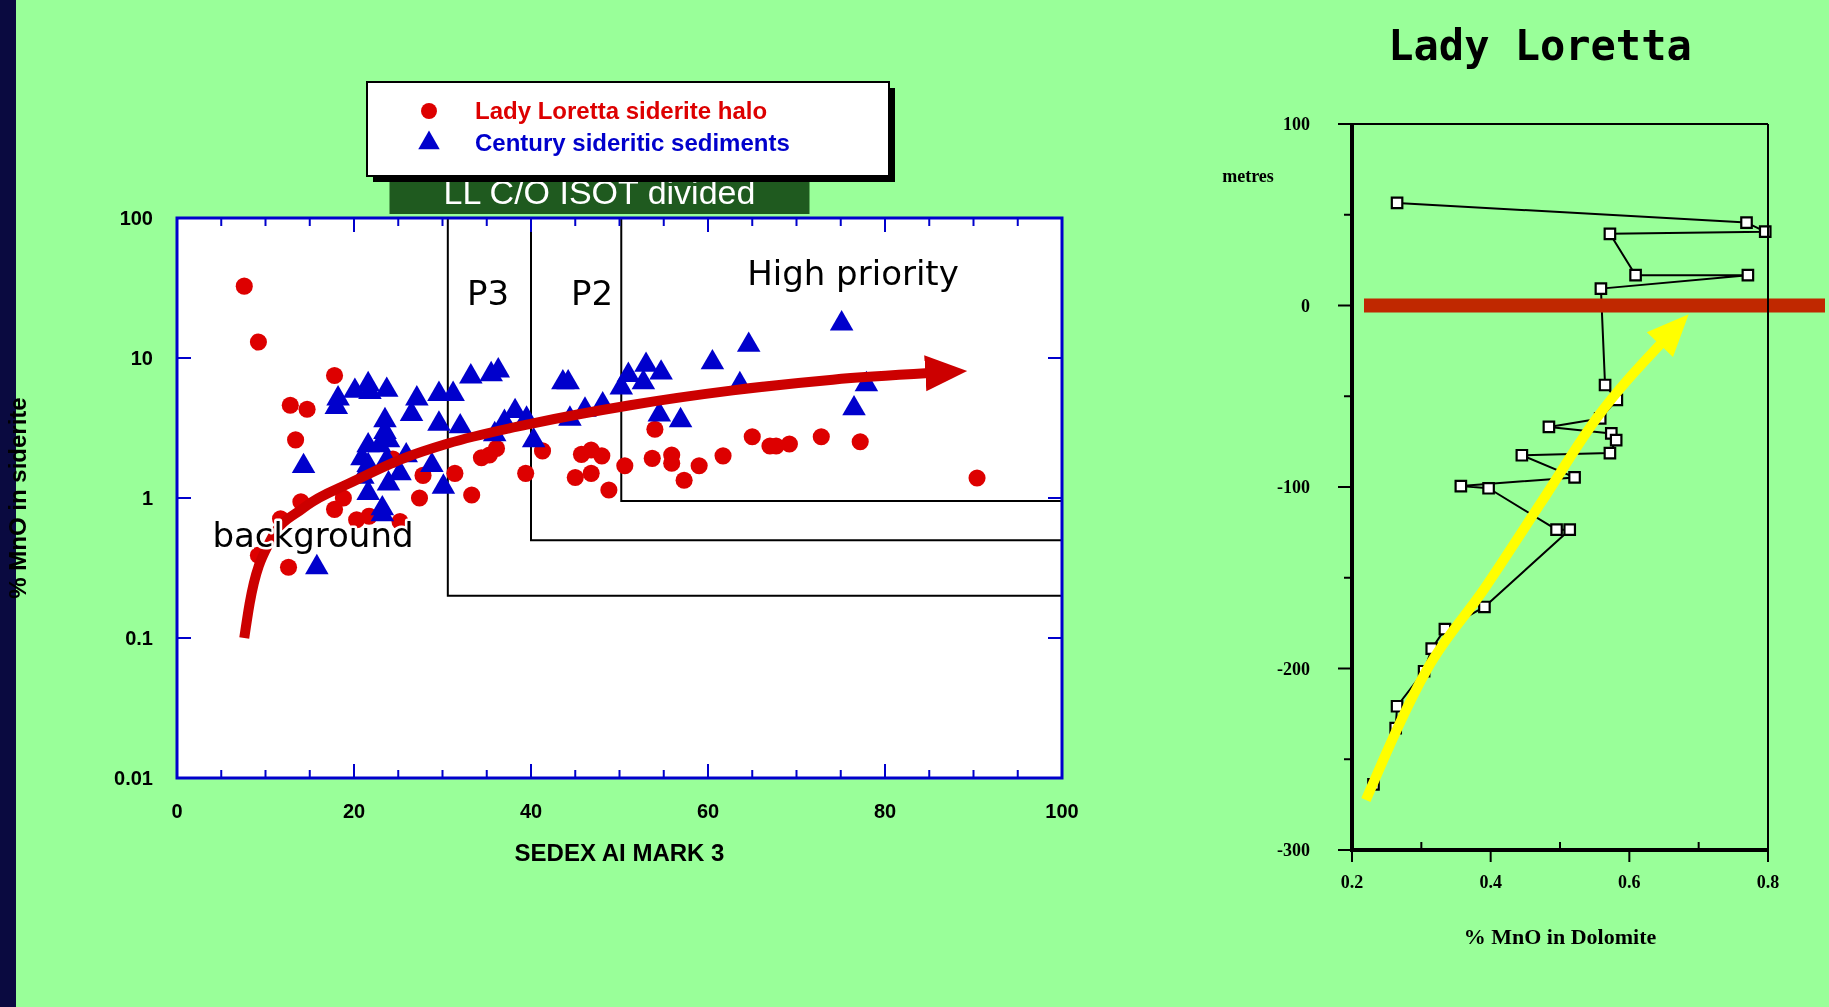  Describe the element at coordinates (1560, 936) in the screenshot. I see `x-axis-title: % MnO in Dolomite` at that location.